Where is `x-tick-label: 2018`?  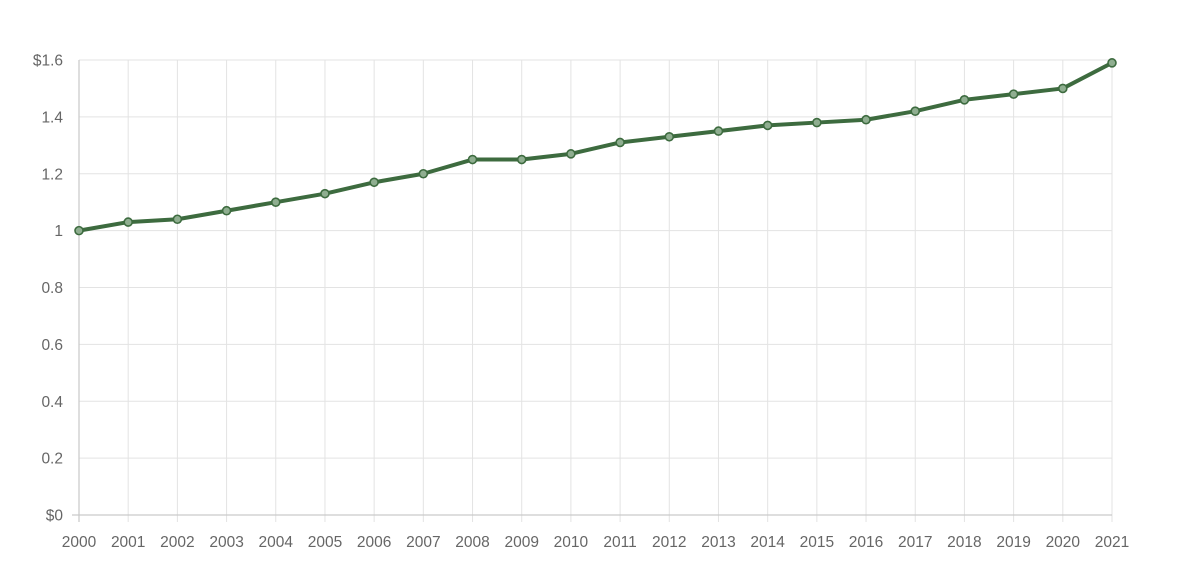 x-tick-label: 2018 is located at coordinates (964, 542).